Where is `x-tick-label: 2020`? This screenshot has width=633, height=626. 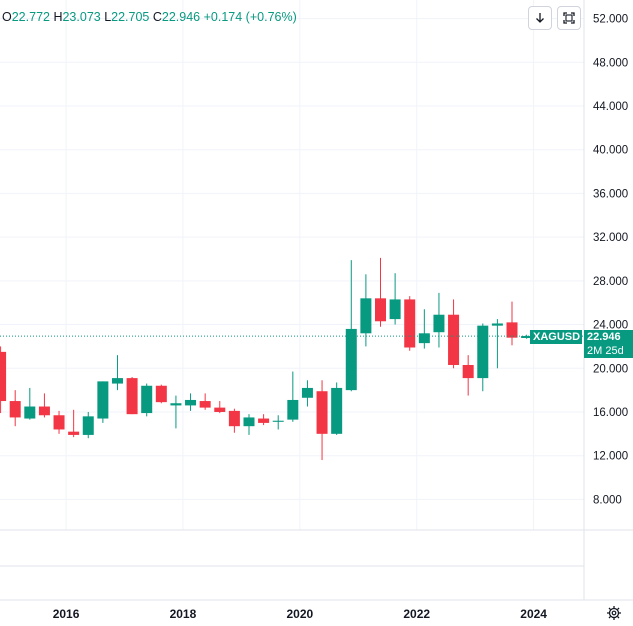
x-tick-label: 2020 is located at coordinates (299, 614).